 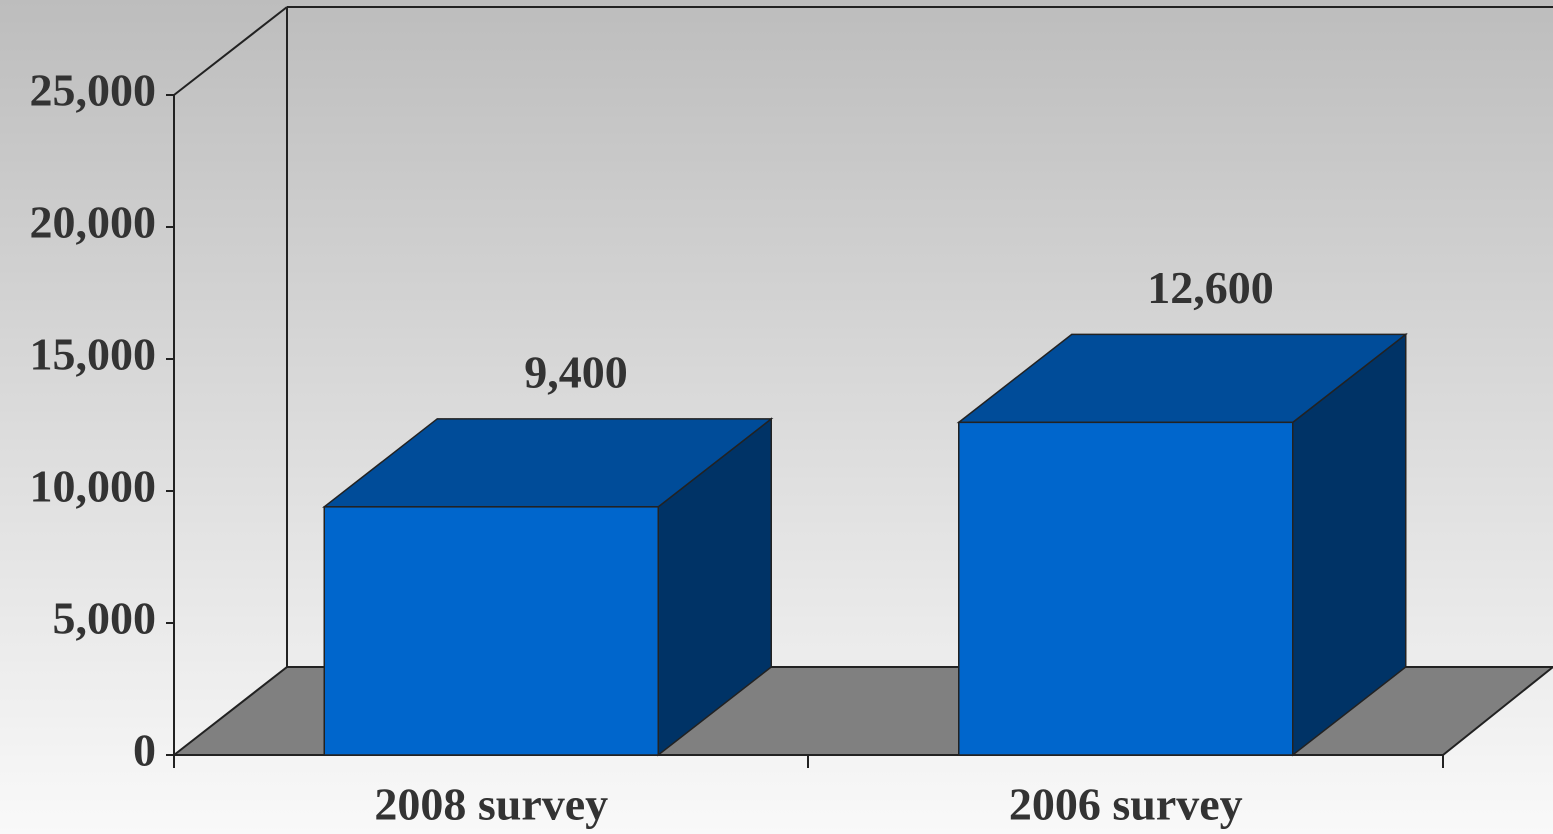 What do you see at coordinates (491, 804) in the screenshot?
I see `x-tick-label: 2008 survey` at bounding box center [491, 804].